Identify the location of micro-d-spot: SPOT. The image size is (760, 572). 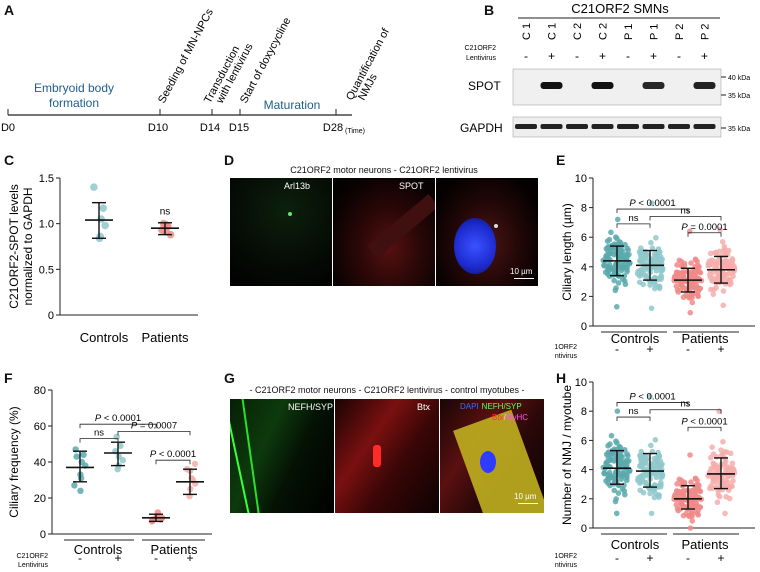
(384, 232).